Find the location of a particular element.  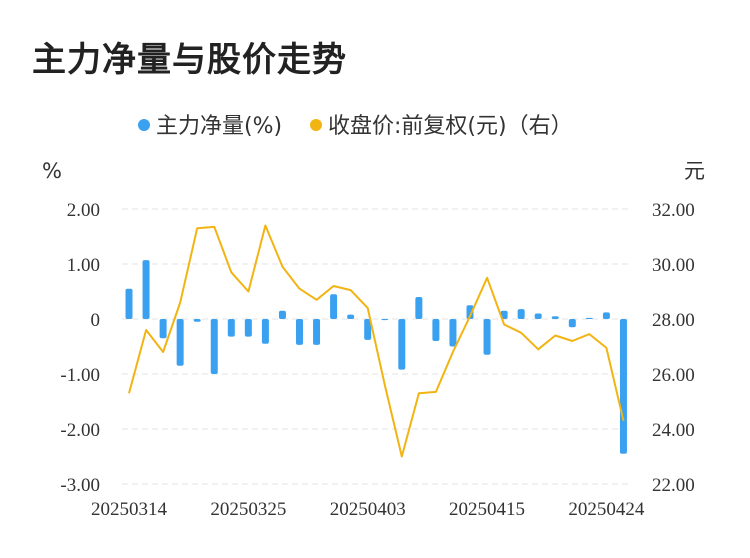

legend-line-label: 收盘价:前复权(元)（右） is located at coordinates (450, 126).